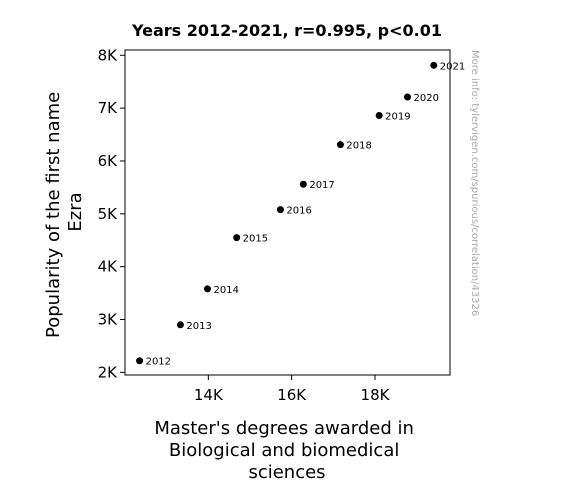 This screenshot has height=500, width=575. I want to click on data-point-label: 2019, so click(397, 117).